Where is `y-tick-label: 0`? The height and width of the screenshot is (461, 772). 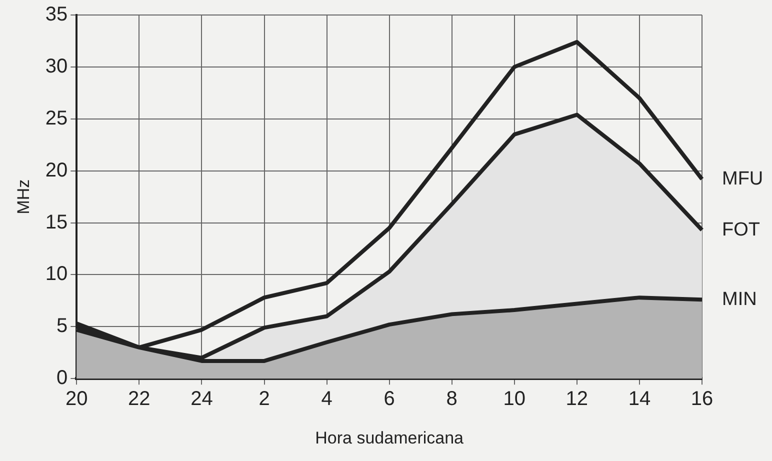
y-tick-label: 0 is located at coordinates (62, 378).